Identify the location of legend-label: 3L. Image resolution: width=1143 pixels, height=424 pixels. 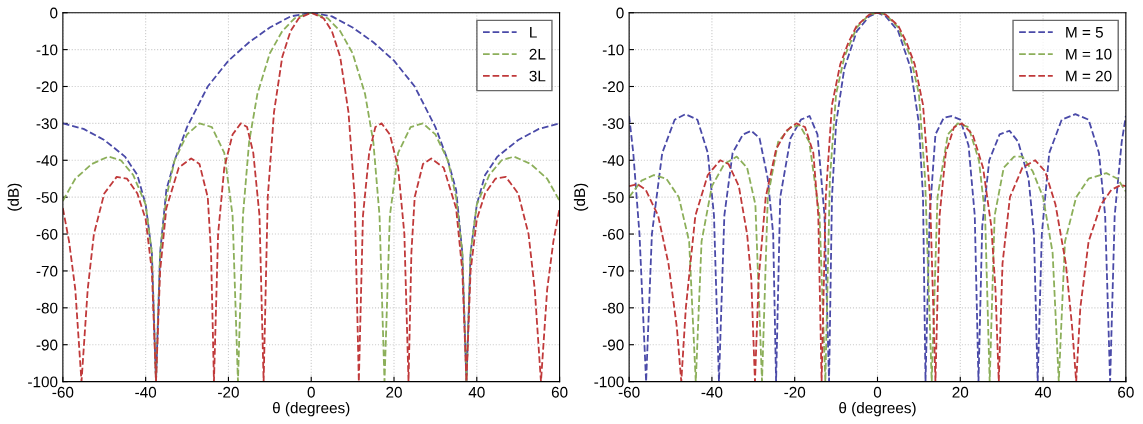
(537, 76).